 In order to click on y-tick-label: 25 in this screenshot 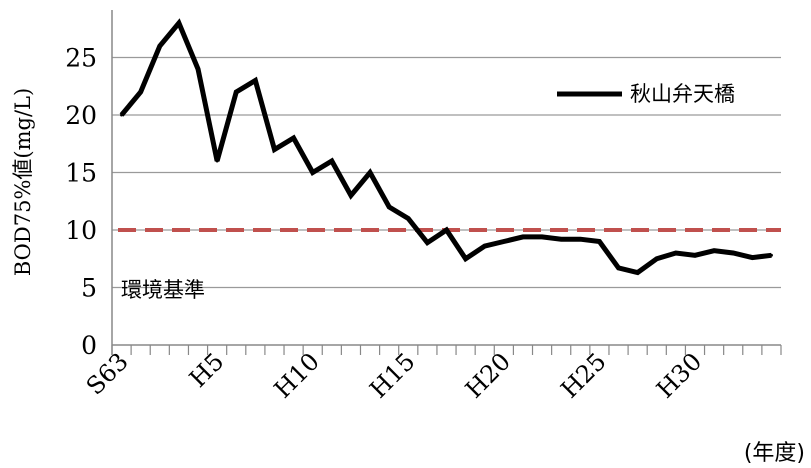, I will do `click(81, 58)`.